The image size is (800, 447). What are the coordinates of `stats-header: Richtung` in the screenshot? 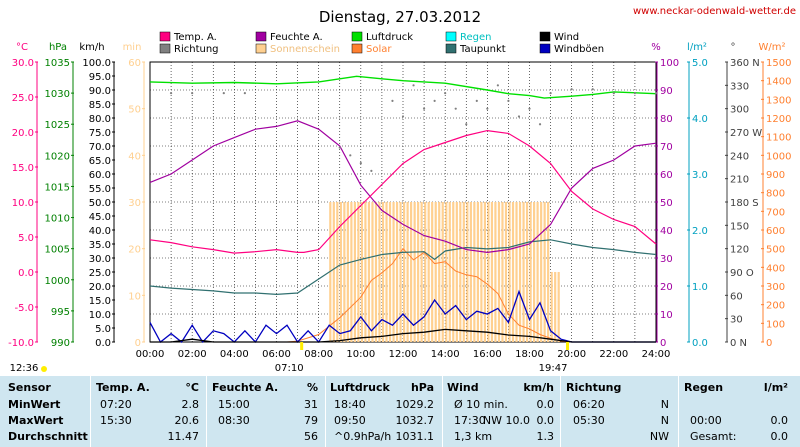 It's located at (594, 387).